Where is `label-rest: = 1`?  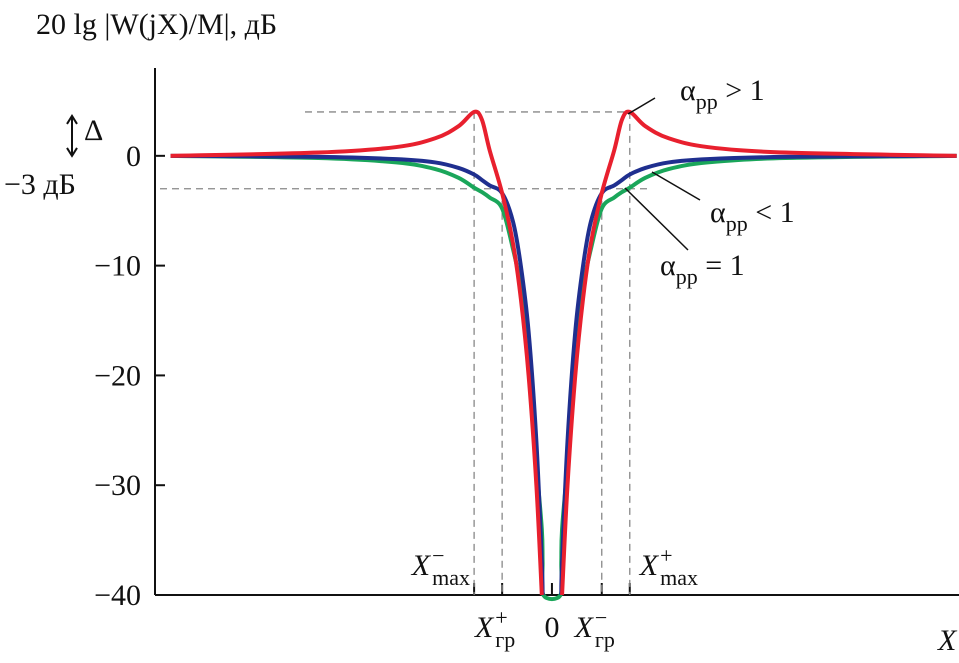
label-rest: = 1 is located at coordinates (721, 265).